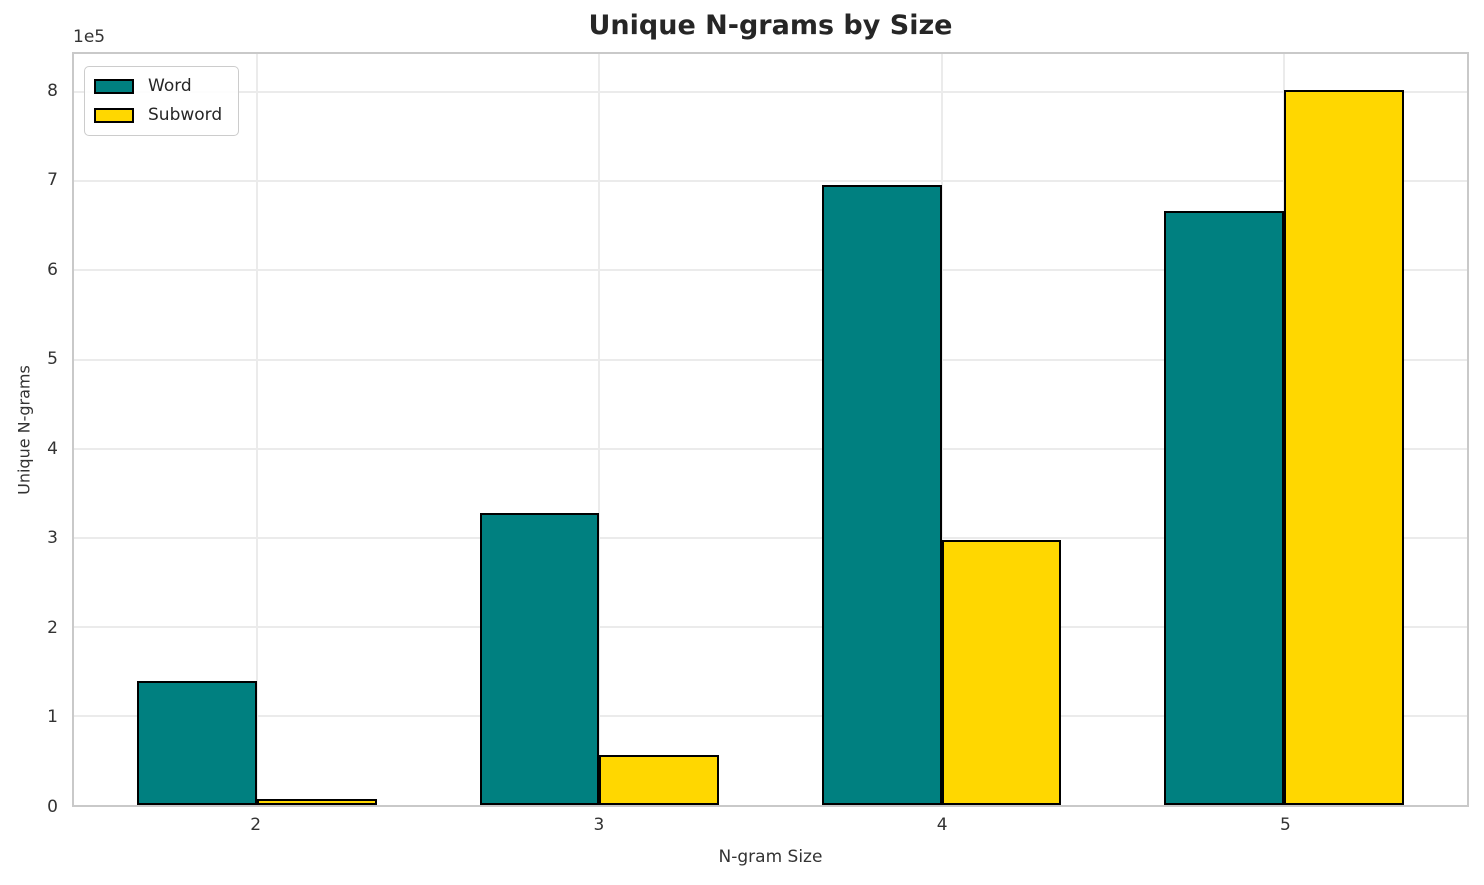  I want to click on chart-title: Unique N-grams by Size, so click(770, 25).